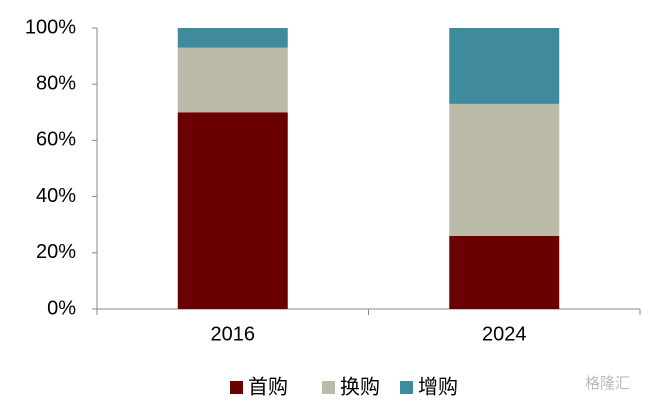 The height and width of the screenshot is (404, 656). Describe the element at coordinates (233, 334) in the screenshot. I see `x-tick-label: 2016` at that location.